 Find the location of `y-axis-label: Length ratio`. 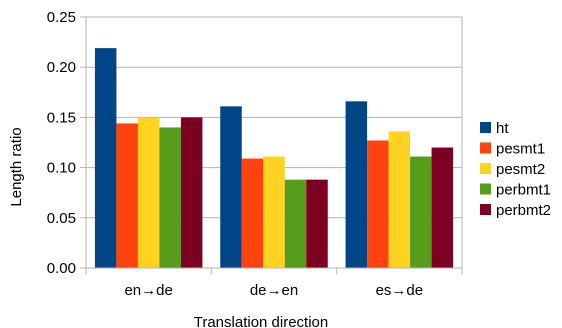

y-axis-label: Length ratio is located at coordinates (16, 166).